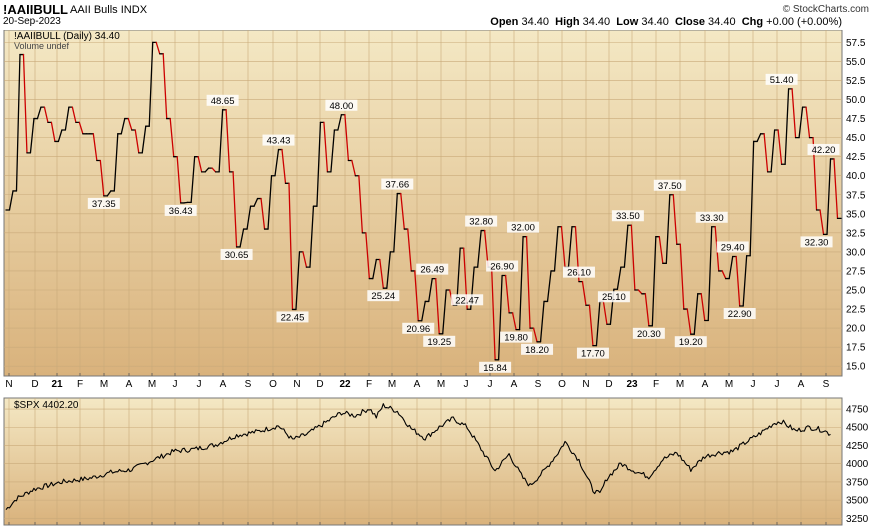 The height and width of the screenshot is (528, 873). I want to click on annotation-label: 15.84, so click(495, 368).